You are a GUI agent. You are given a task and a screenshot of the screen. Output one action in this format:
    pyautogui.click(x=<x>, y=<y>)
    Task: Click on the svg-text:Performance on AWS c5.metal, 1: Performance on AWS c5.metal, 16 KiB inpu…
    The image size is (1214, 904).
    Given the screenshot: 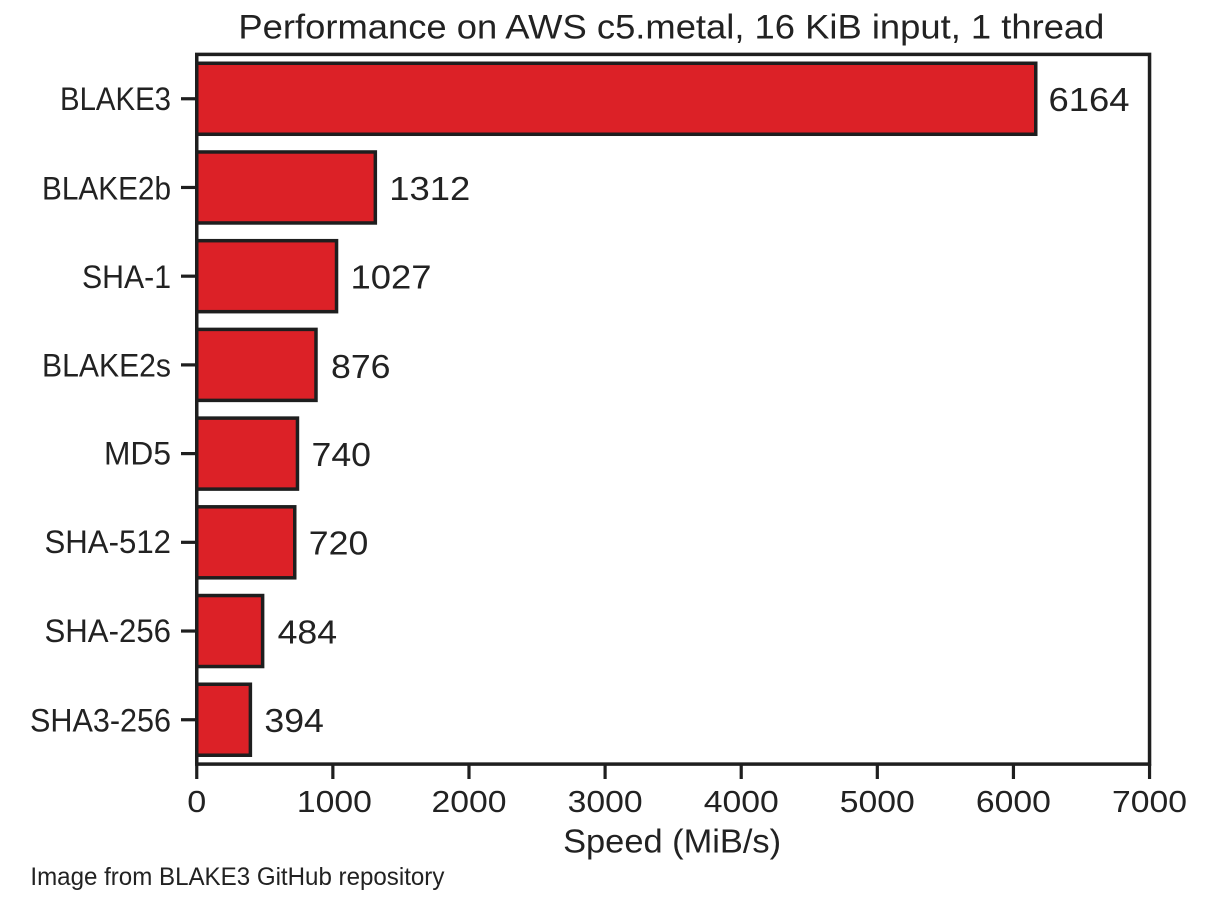 What is the action you would take?
    pyautogui.click(x=671, y=28)
    